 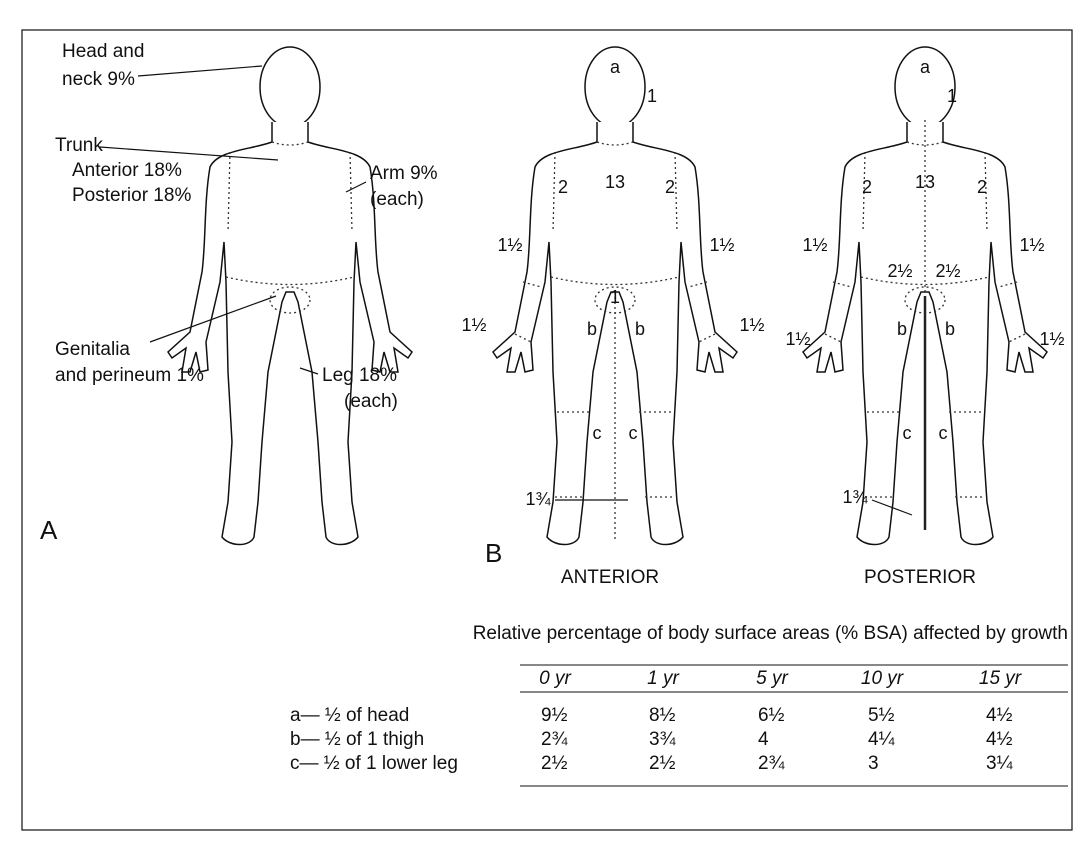 What do you see at coordinates (129, 375) in the screenshot?
I see `label: and perineum 1%` at bounding box center [129, 375].